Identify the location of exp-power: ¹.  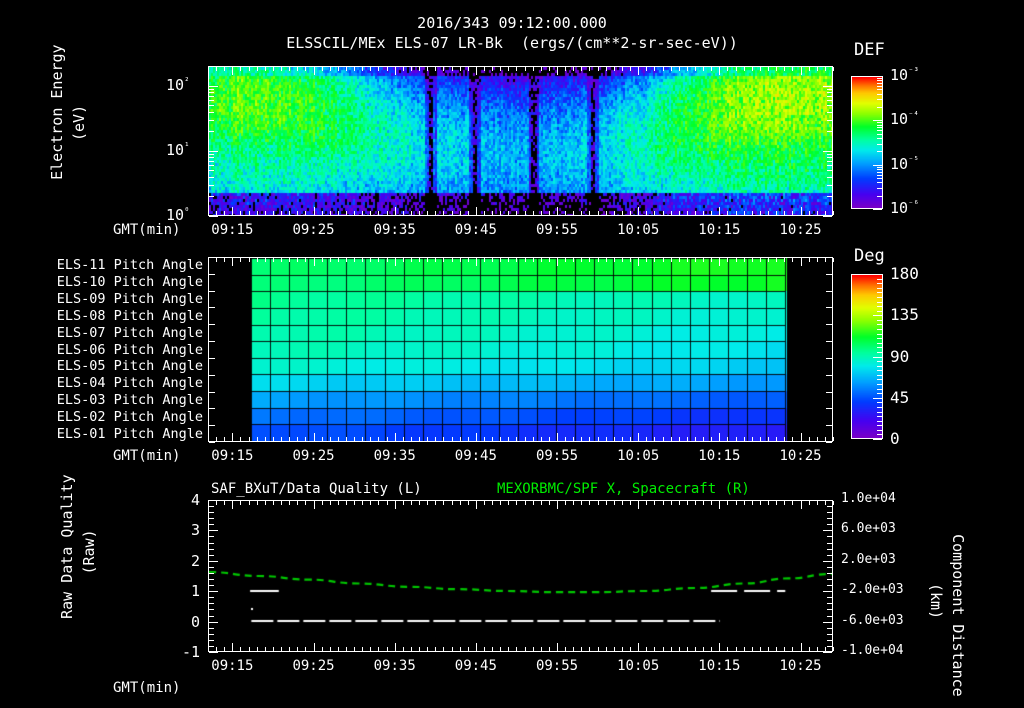
(187, 146).